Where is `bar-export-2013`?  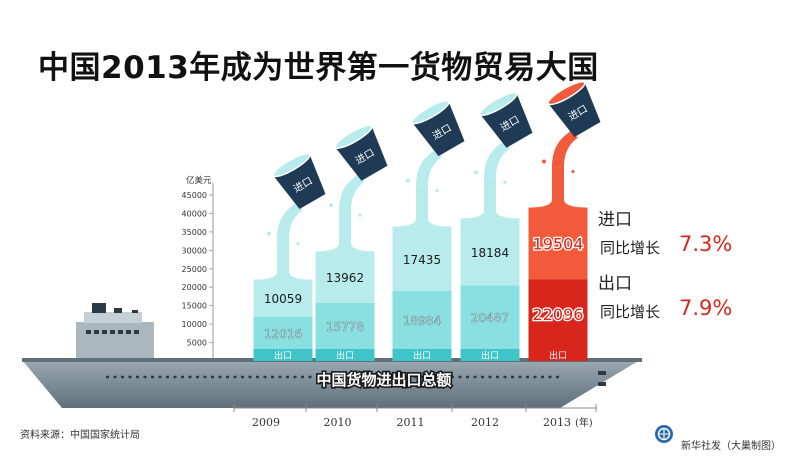 bar-export-2013 is located at coordinates (558, 314).